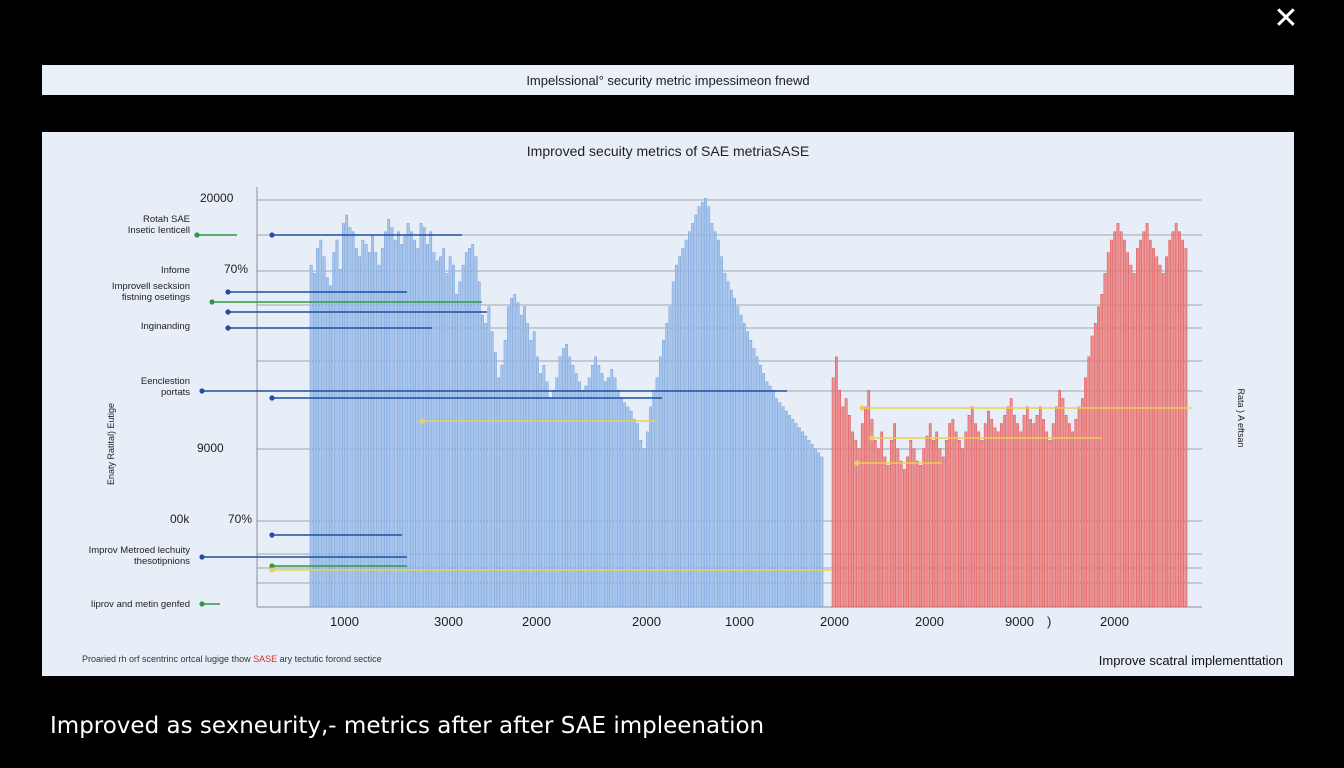  I want to click on y-axis-label-left: Enaty Ratital) Eutige, so click(111, 444).